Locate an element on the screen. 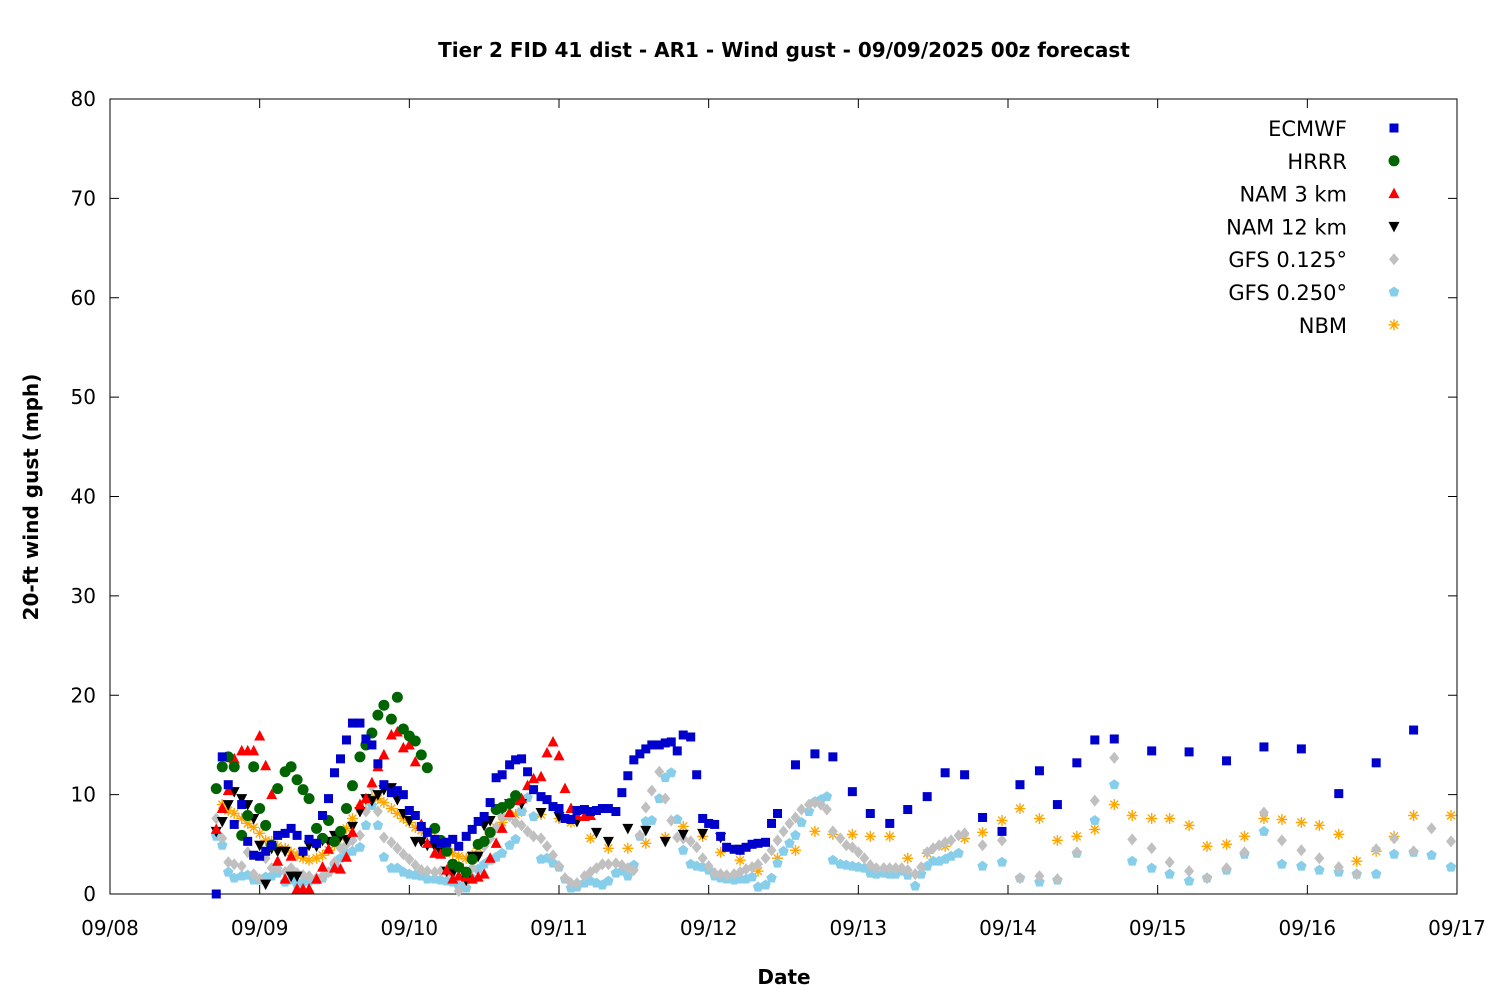 This screenshot has width=1500, height=1000. y-tick-label: 10 is located at coordinates (83, 795).